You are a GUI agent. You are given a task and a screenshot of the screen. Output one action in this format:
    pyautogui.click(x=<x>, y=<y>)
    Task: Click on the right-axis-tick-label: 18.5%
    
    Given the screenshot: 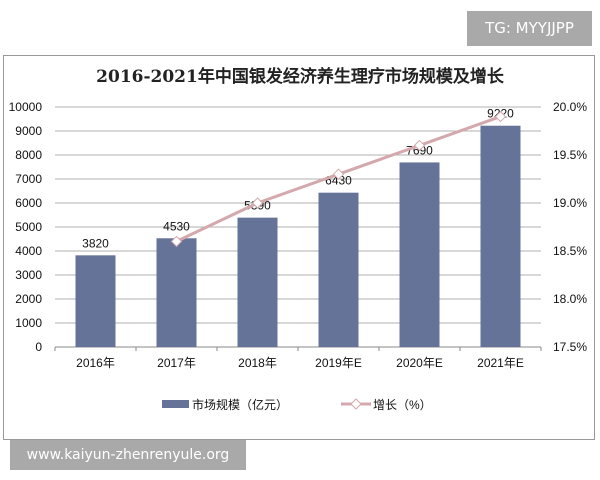 What is the action you would take?
    pyautogui.click(x=570, y=251)
    